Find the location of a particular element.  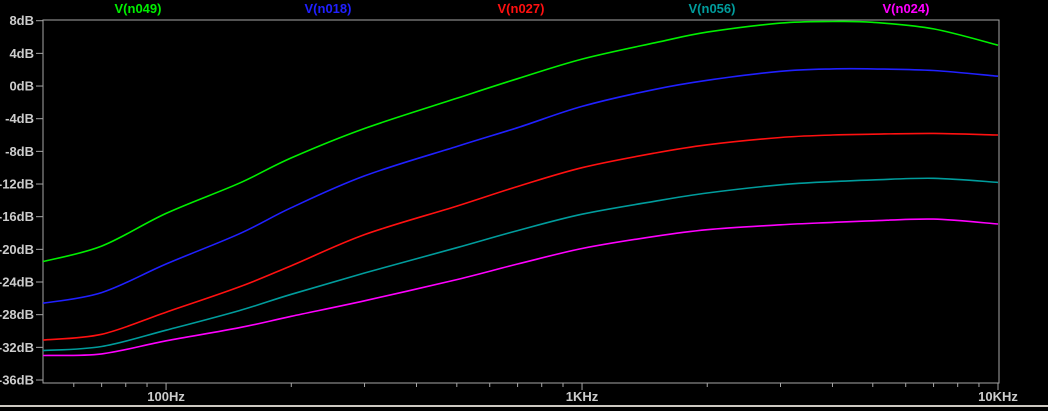

y-tick-label: -36dB is located at coordinates (17, 380).